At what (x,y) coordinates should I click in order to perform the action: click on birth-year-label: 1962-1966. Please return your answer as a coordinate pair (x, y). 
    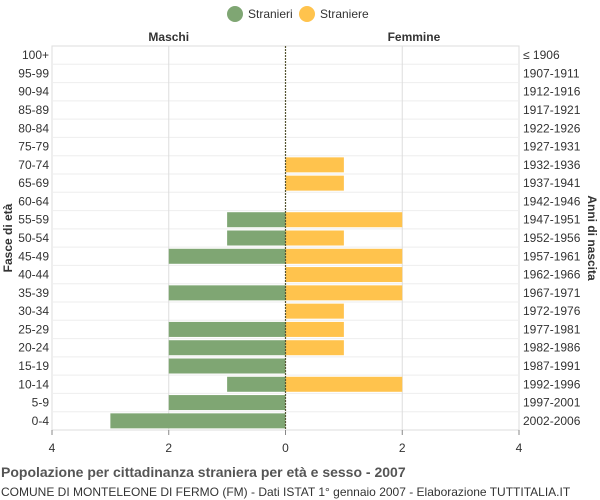
    Looking at the image, I should click on (552, 275).